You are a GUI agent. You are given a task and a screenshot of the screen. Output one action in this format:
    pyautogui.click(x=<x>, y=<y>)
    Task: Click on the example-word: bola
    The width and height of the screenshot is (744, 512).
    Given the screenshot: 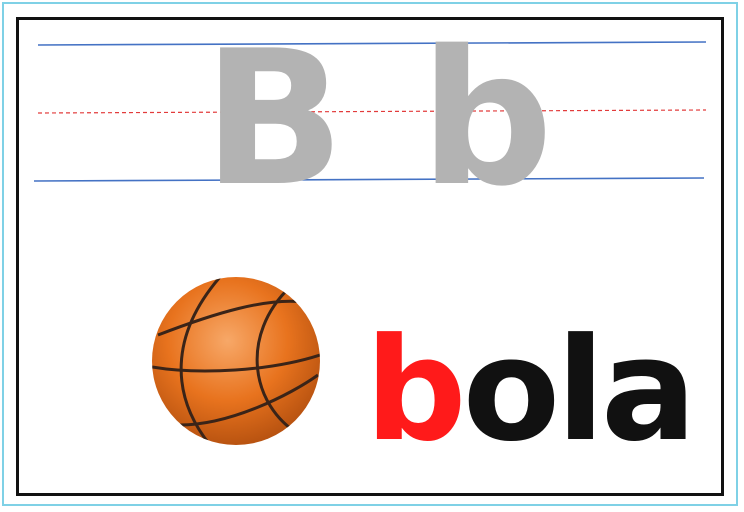 What is the action you would take?
    pyautogui.click(x=531, y=391)
    